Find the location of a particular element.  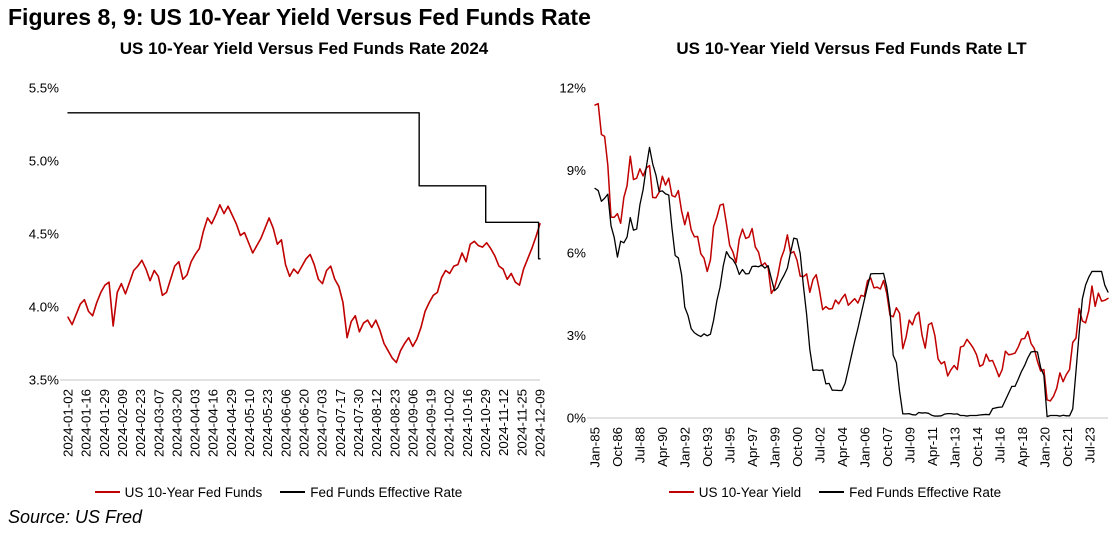

x-axis-label: Jan-20 is located at coordinates (1044, 447).